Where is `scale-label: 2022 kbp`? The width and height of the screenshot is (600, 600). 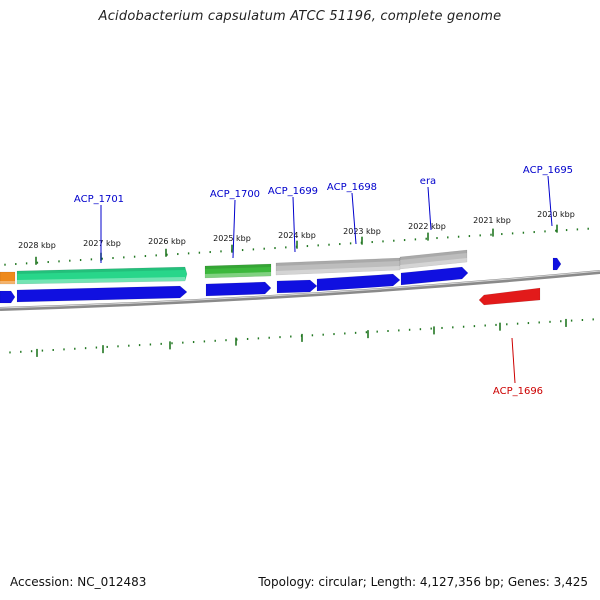 scale-label: 2022 kbp is located at coordinates (427, 226).